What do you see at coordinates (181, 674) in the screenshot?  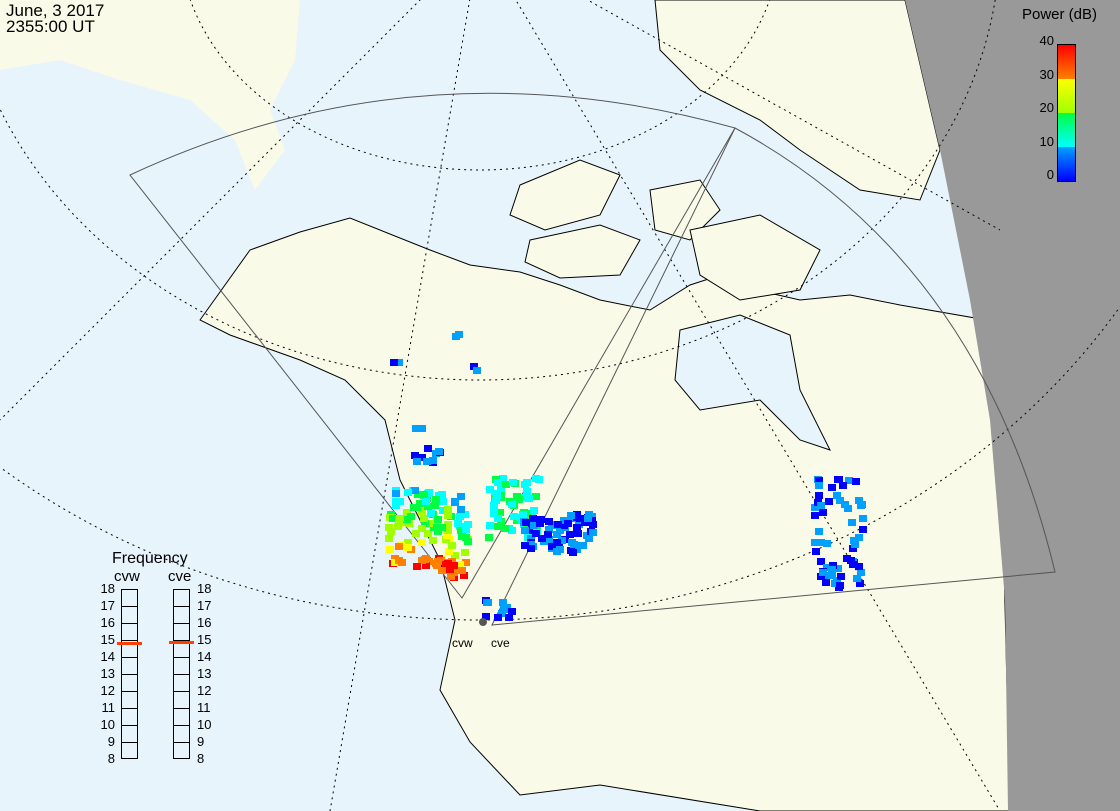 I see `frequency-bar-cve` at bounding box center [181, 674].